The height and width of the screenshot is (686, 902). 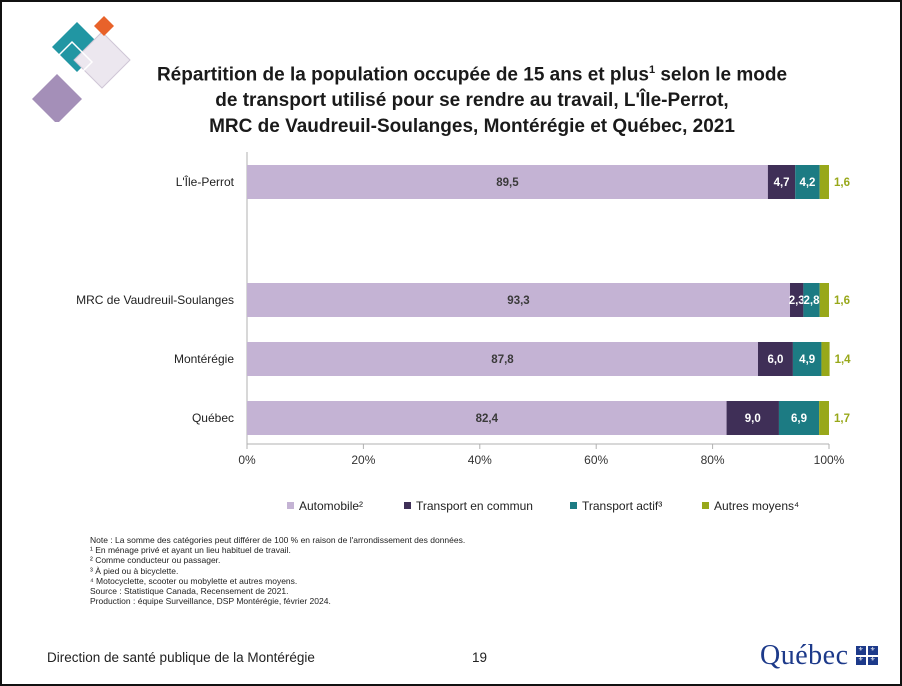 I want to click on footnote-line: ² Comme conducteur ou passager., so click(x=155, y=560).